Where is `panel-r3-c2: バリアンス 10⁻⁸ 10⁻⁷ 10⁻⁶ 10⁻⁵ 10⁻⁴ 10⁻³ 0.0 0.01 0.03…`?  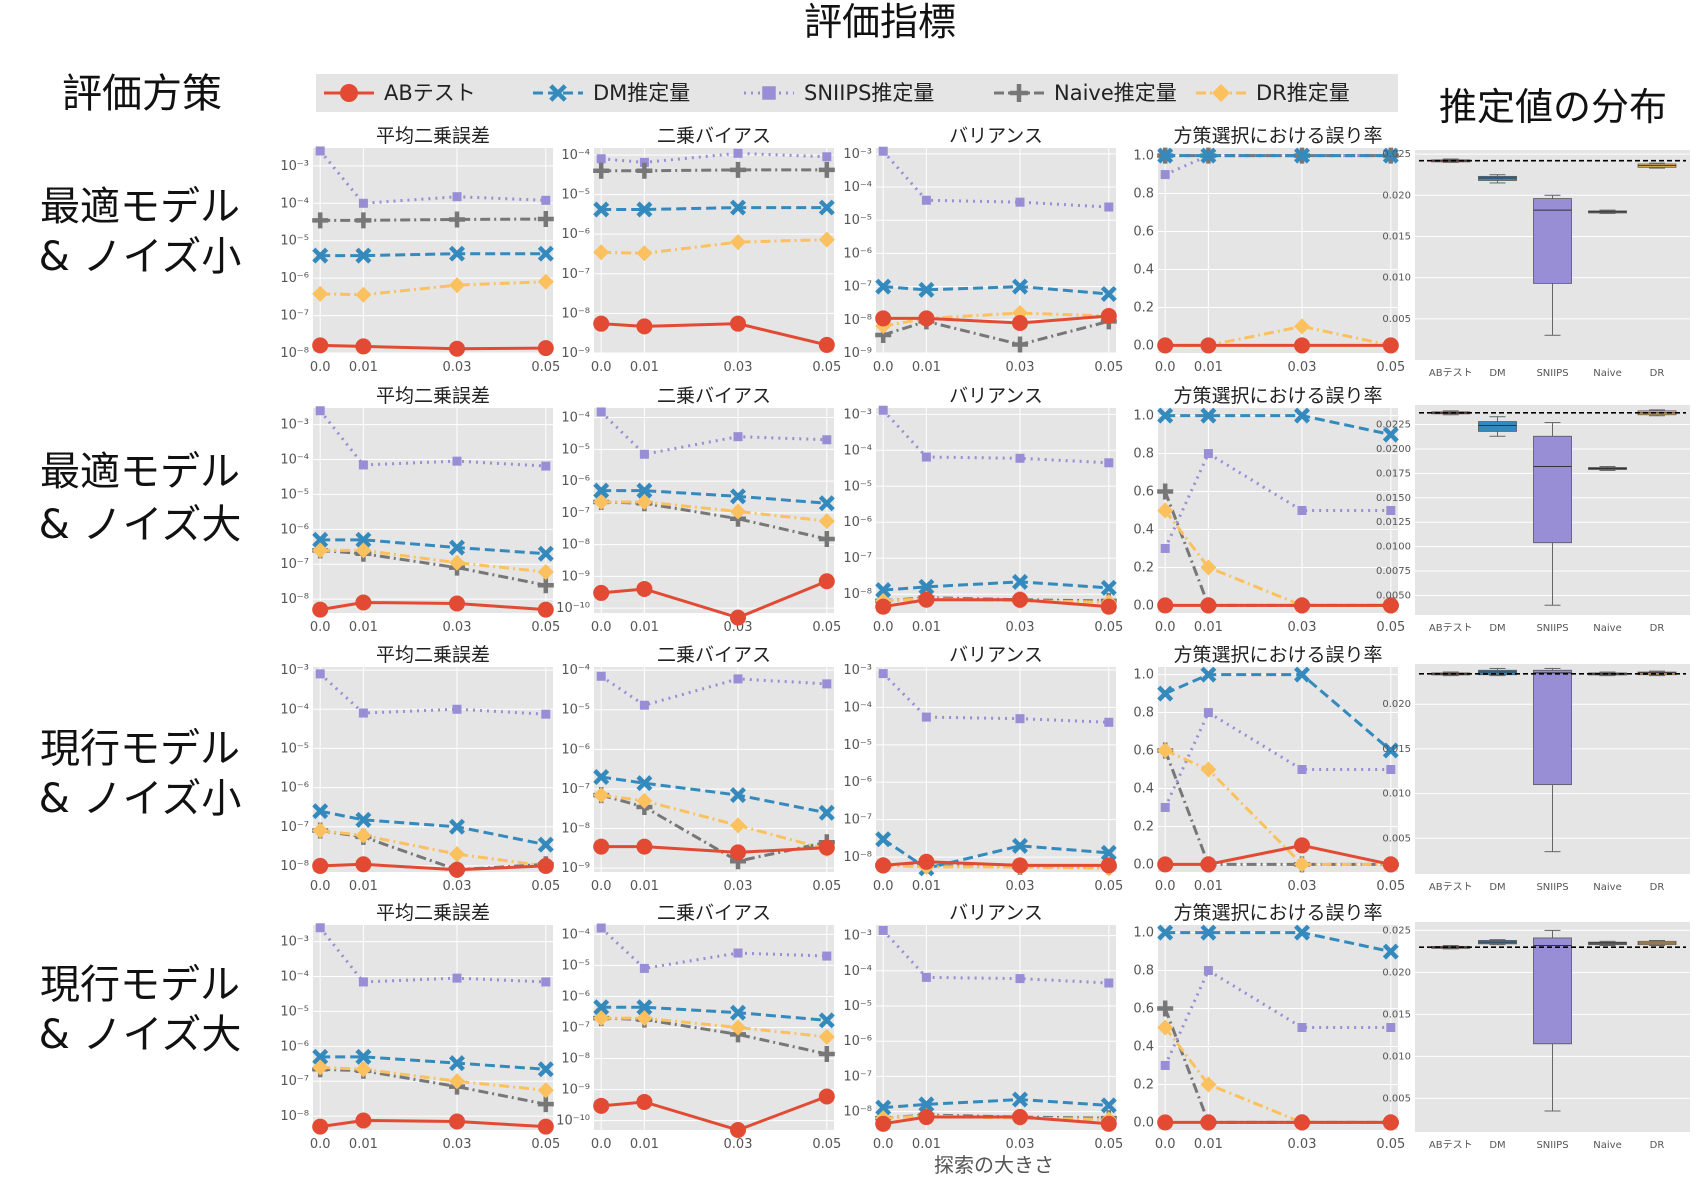 panel-r3-c2: バリアンス 10⁻⁸ 10⁻⁷ 10⁻⁶ 10⁻⁵ 10⁻⁴ 10⁻³ 0.0 0.01 0.03… is located at coordinates (983, 1027).